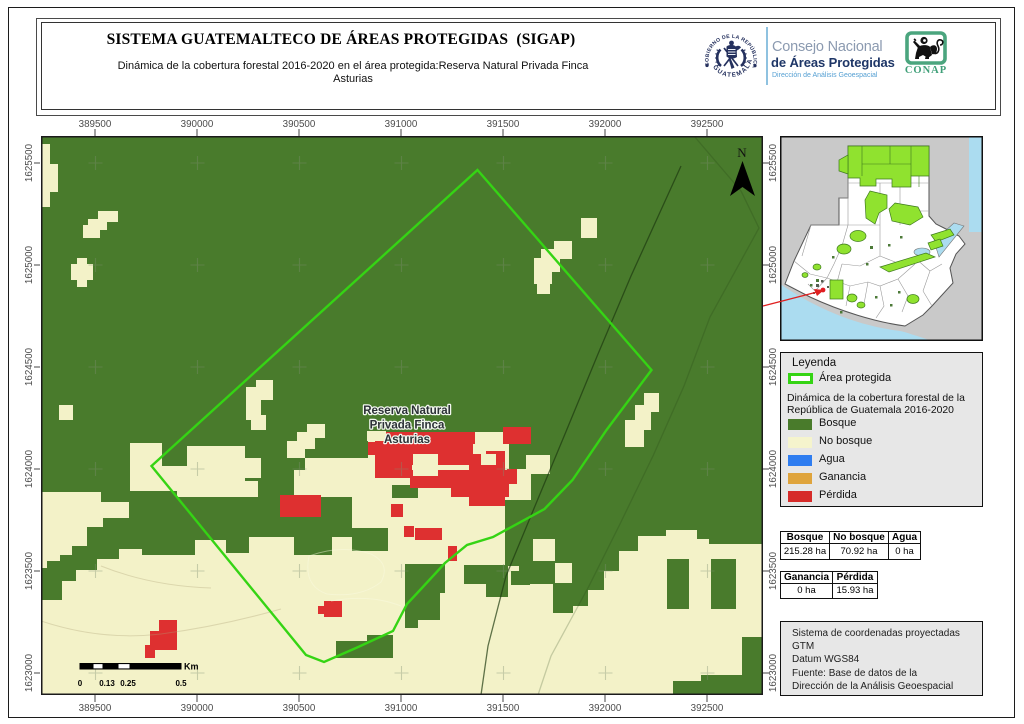 The image size is (1024, 724). Describe the element at coordinates (406, 440) in the screenshot. I see `svg-text: Asturias` at that location.